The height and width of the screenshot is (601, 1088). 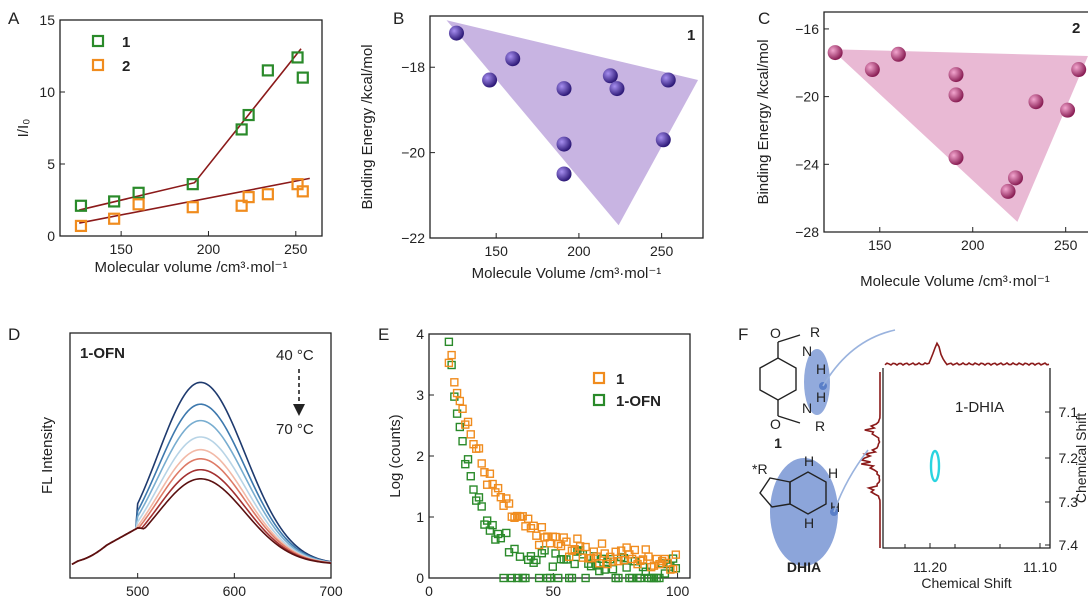 I want to click on chart-B-y-tick-label: −22, so click(x=413, y=238).